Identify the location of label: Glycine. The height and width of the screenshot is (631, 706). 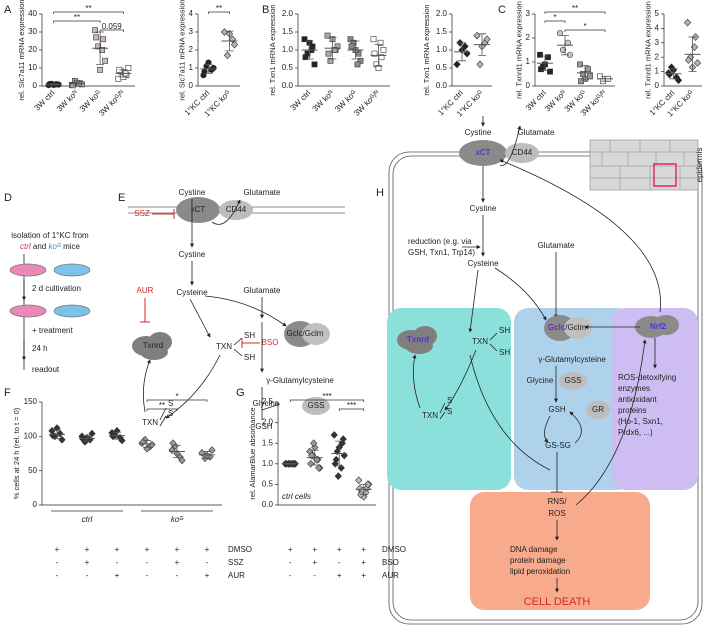
(540, 380).